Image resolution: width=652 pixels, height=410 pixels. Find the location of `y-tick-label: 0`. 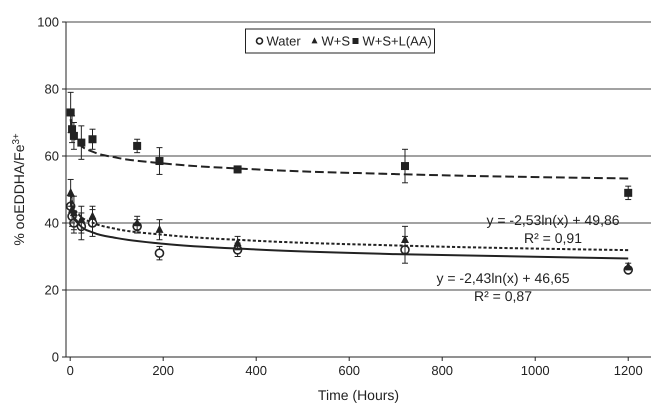

y-tick-label: 0 is located at coordinates (55, 357).